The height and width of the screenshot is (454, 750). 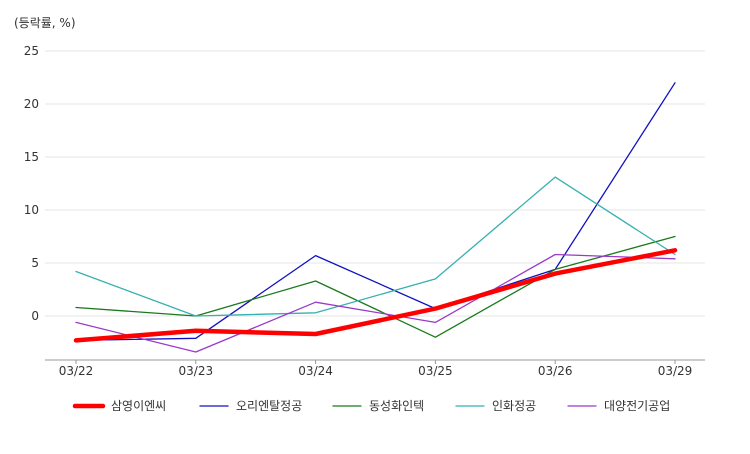 I want to click on x-tick-label: 03/22, so click(x=76, y=371).